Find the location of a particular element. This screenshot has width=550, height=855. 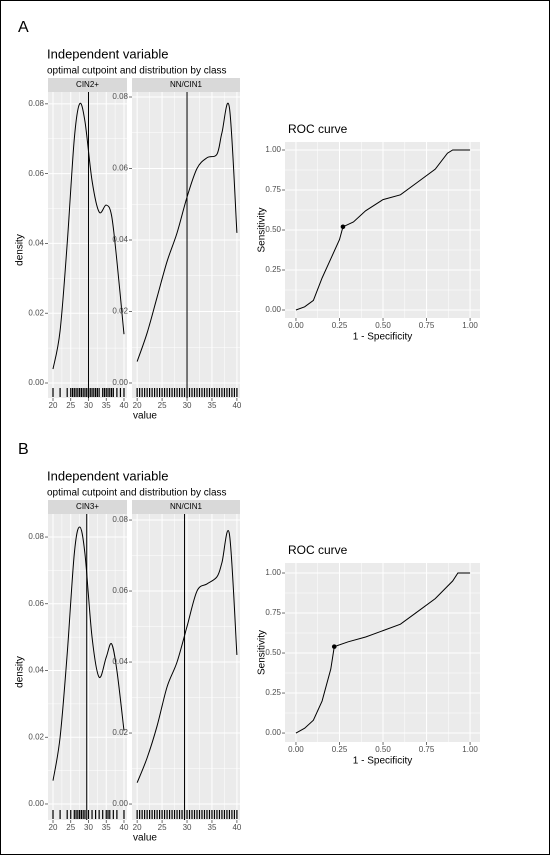

facet-label: CIN2+ is located at coordinates (87, 84).